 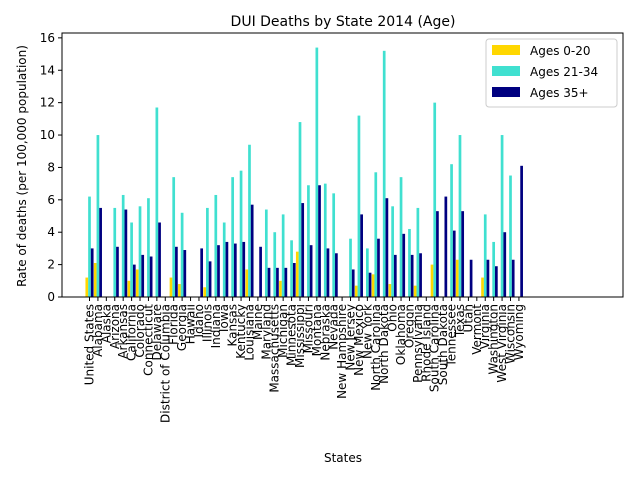 What do you see at coordinates (132, 332) in the screenshot?
I see `x-tick-label: California` at bounding box center [132, 332].